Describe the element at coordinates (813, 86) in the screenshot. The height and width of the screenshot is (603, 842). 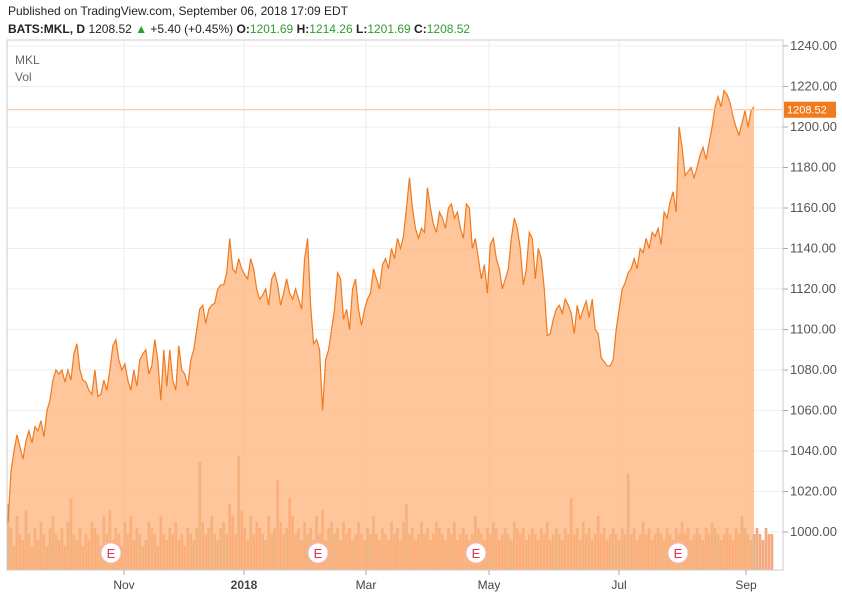
I see `y-tick-label: 1220.00` at that location.